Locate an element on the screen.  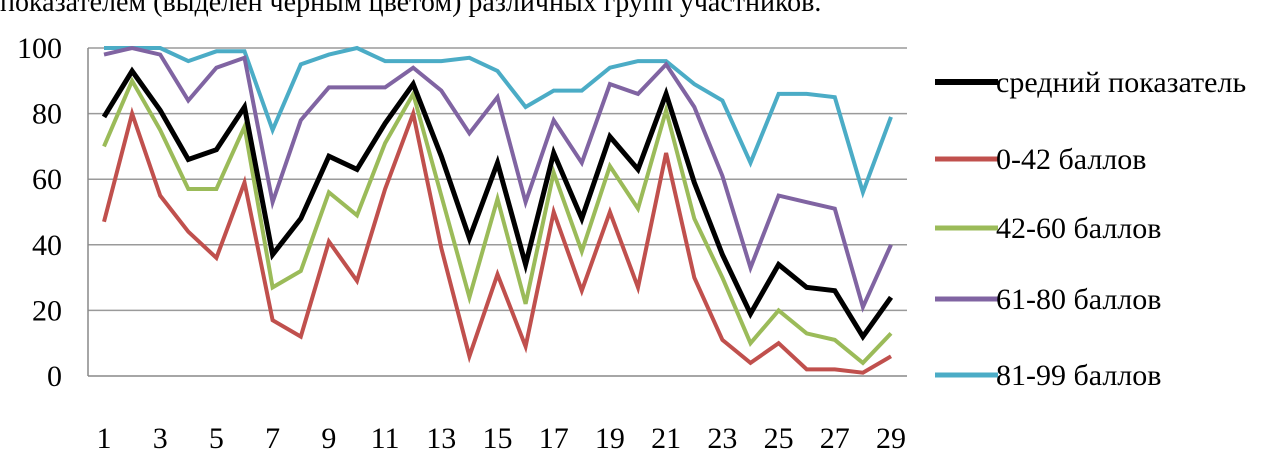
x-tick-label: 29 is located at coordinates (891, 438).